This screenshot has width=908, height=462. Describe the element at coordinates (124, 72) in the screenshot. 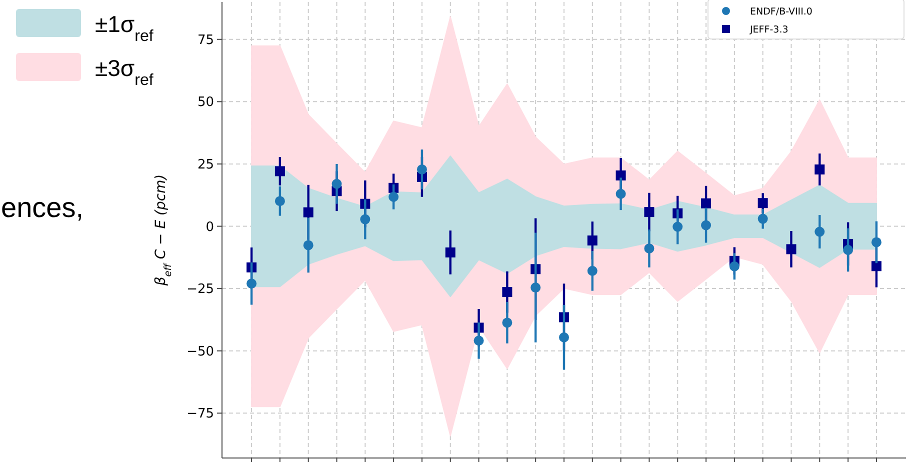

I see `legend-label: ±3σ$_{ref}$` at that location.